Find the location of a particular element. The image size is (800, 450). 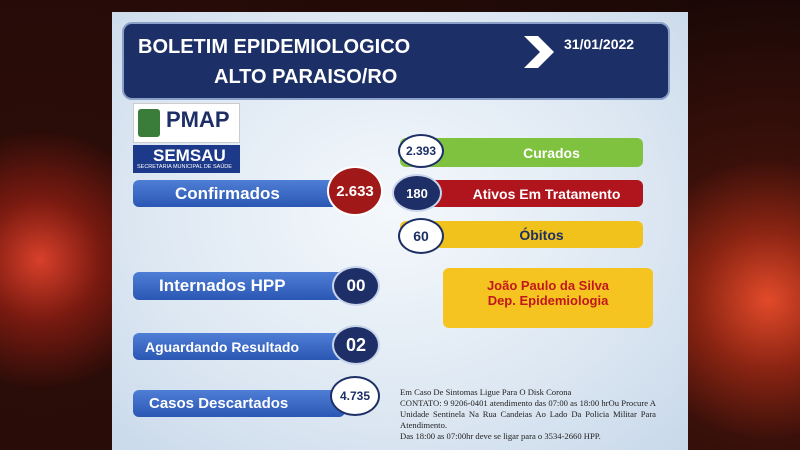

responsible-box: João Paulo da Silva Dep. Epidemiologia is located at coordinates (548, 298).